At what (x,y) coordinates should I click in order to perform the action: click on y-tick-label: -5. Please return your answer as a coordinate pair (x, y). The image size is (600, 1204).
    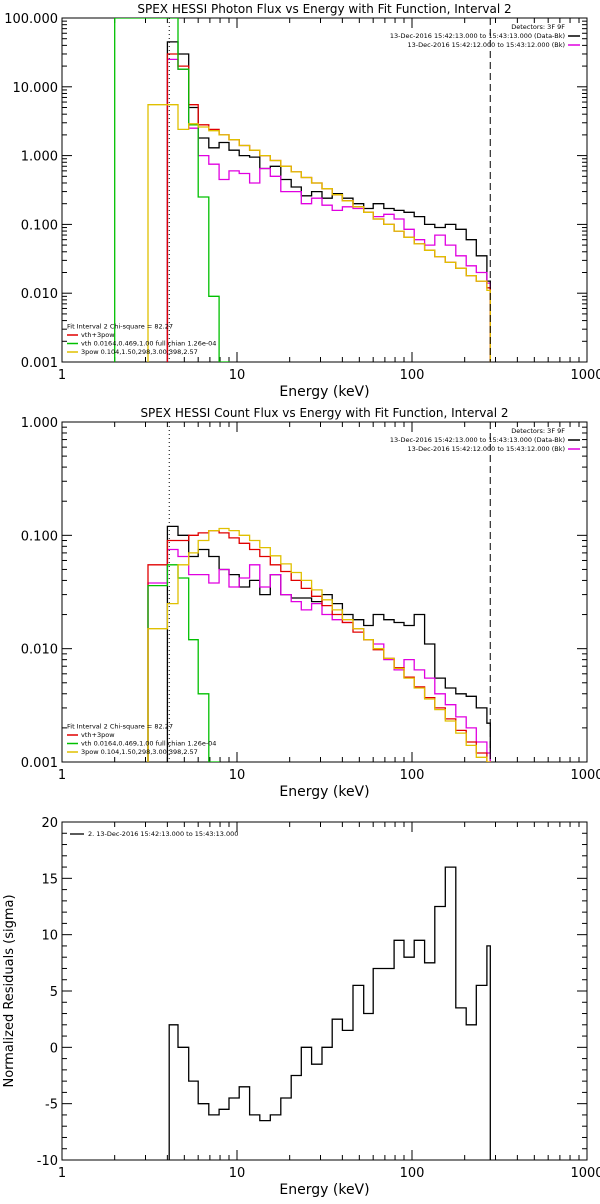
    Looking at the image, I should click on (51, 1105).